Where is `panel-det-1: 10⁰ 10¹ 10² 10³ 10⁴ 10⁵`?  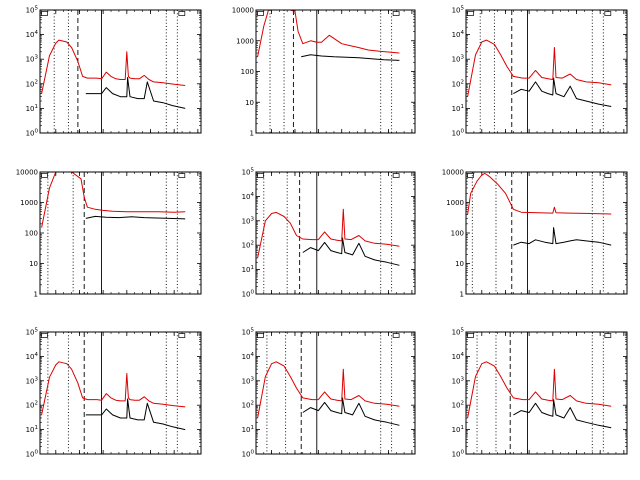 panel-det-1: 10⁰ 10¹ 10² 10³ 10⁴ 10⁵ is located at coordinates (114, 72).